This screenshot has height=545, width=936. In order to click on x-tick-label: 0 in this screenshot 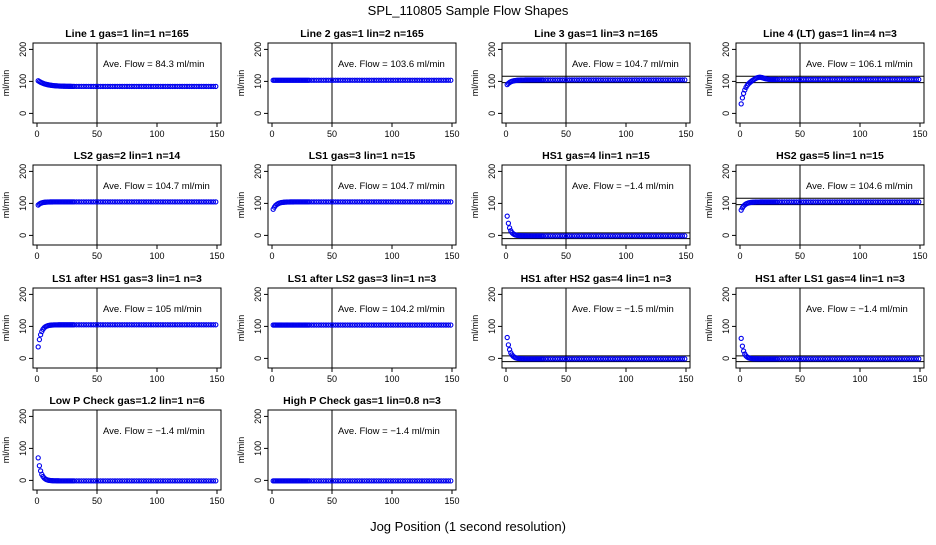, I will do `click(739, 134)`.